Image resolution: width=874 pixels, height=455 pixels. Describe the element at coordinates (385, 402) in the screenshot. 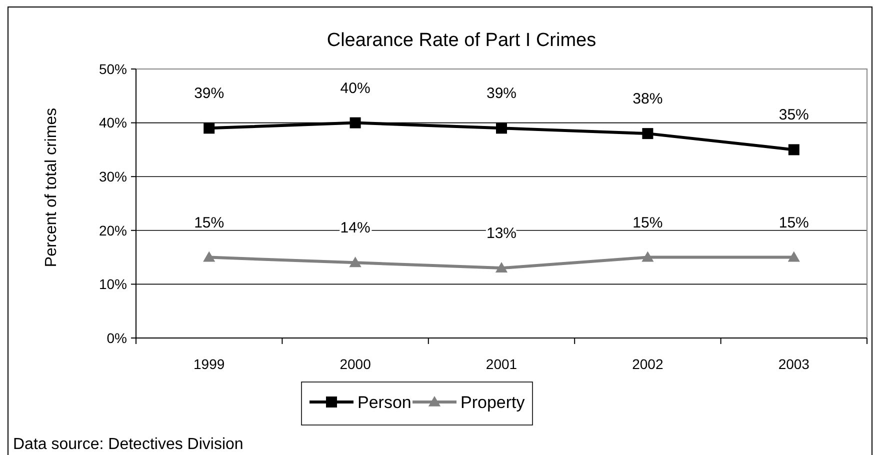

I see `legend-label: Person` at that location.